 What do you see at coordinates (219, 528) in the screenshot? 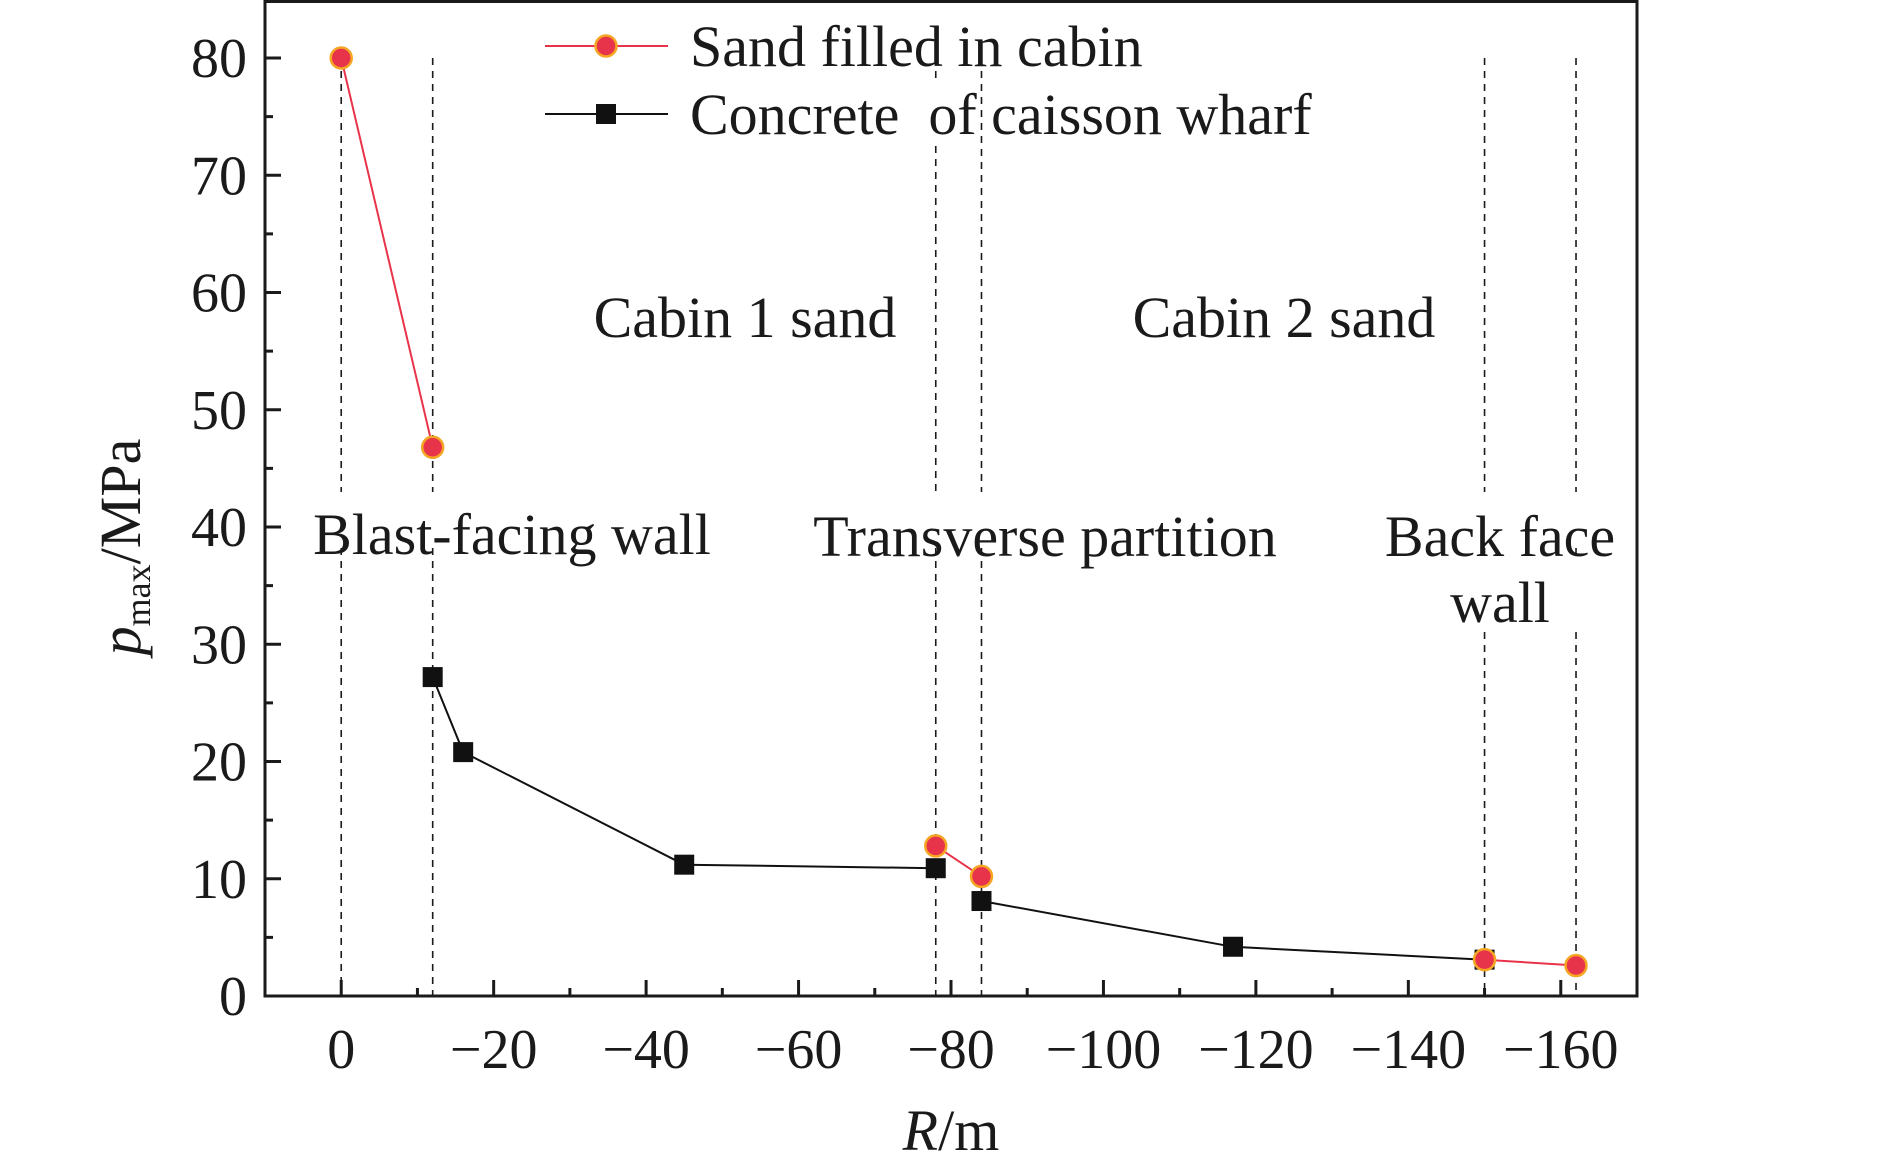
I see `y-tick-label: 40` at bounding box center [219, 528].